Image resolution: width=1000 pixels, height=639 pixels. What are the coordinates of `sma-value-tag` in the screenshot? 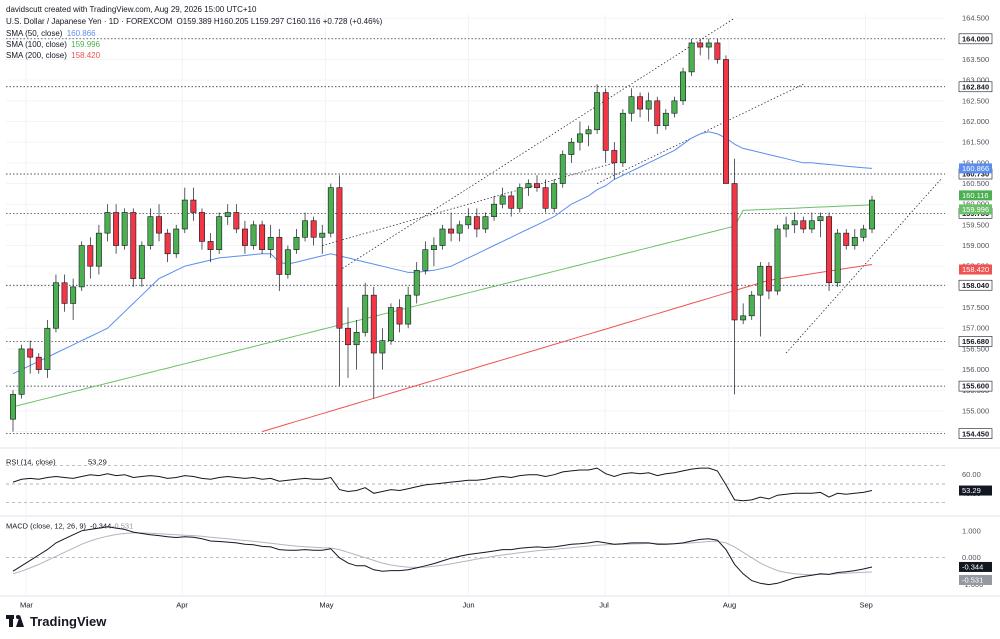 It's located at (975, 269).